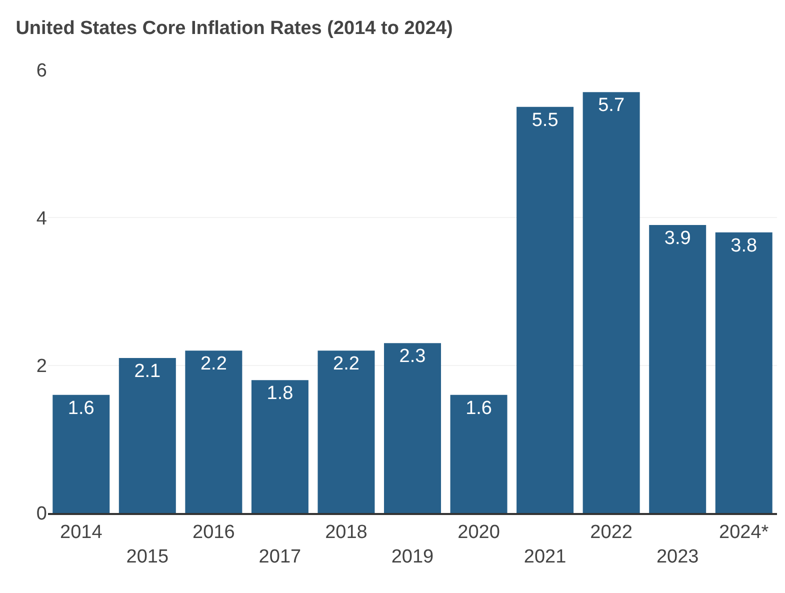 Image resolution: width=785 pixels, height=593 pixels. Describe the element at coordinates (234, 29) in the screenshot. I see `chart-title: United States Core Inflation Rates (2014 to 2024)` at that location.